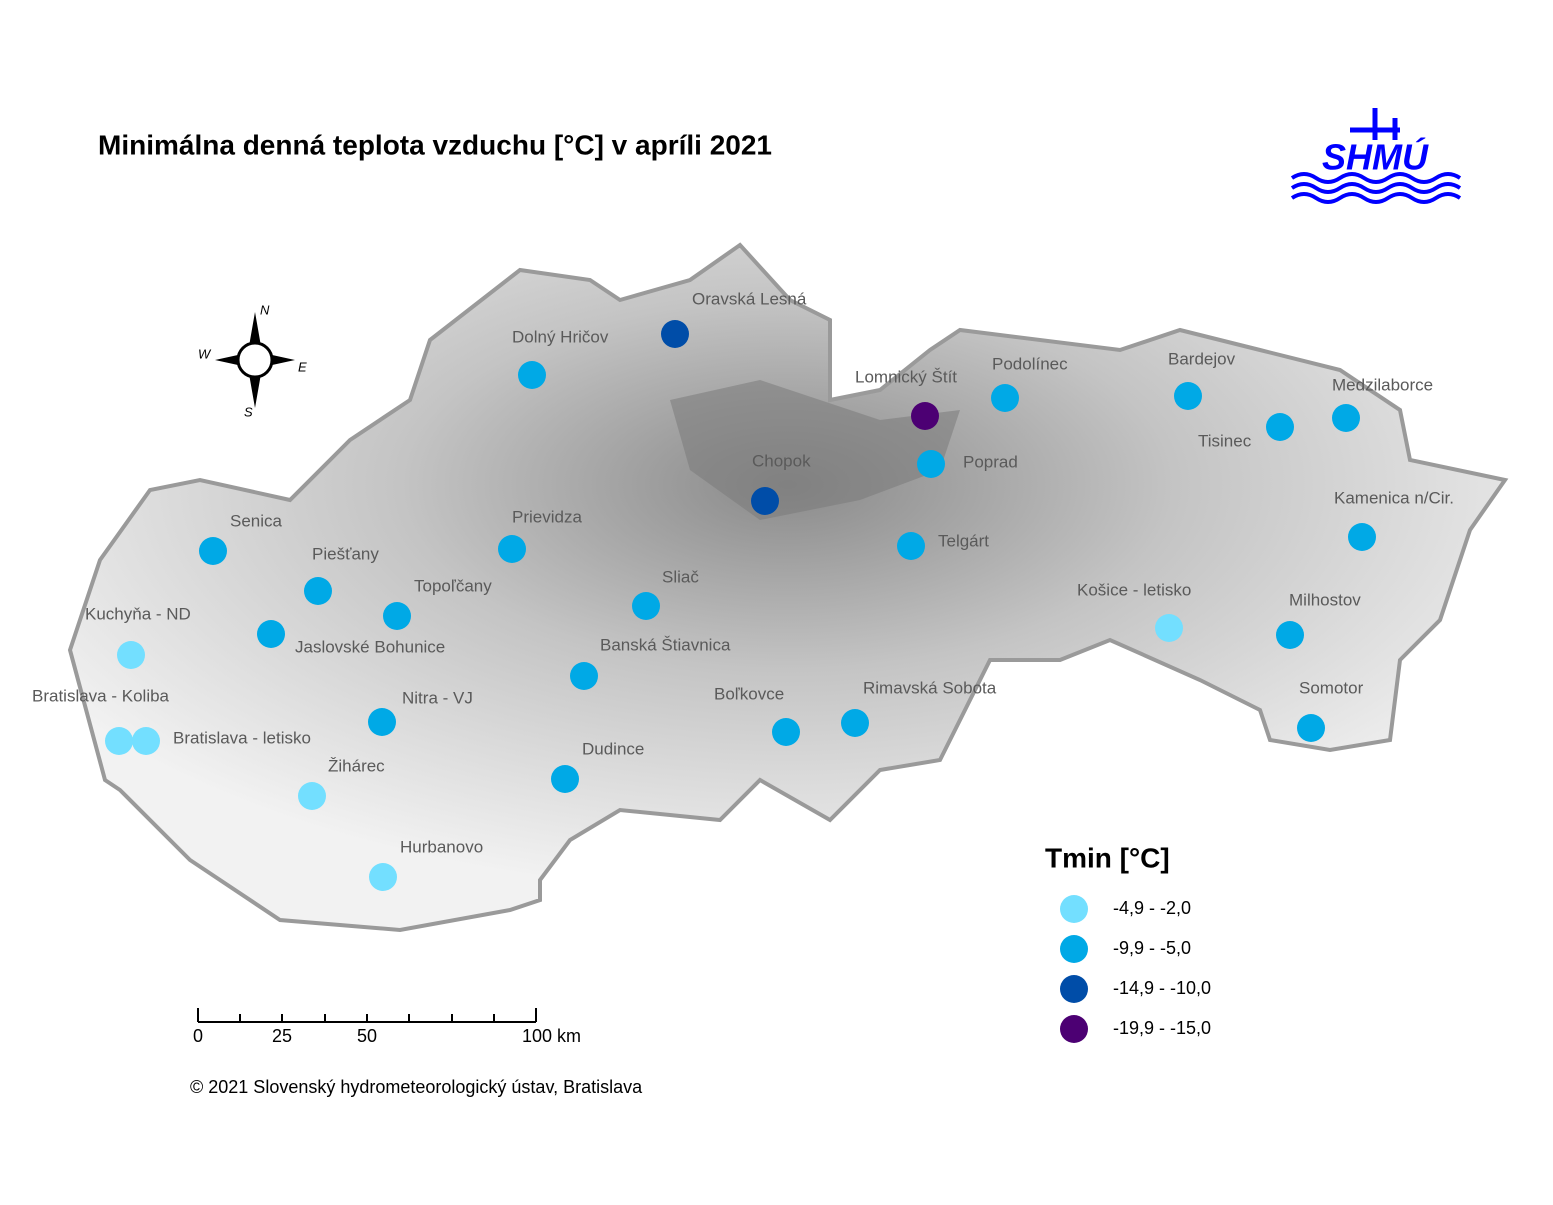 Image resolution: width=1553 pixels, height=1205 pixels. Describe the element at coordinates (1394, 497) in the screenshot. I see `station-label: Kamenica n/Cir.` at that location.